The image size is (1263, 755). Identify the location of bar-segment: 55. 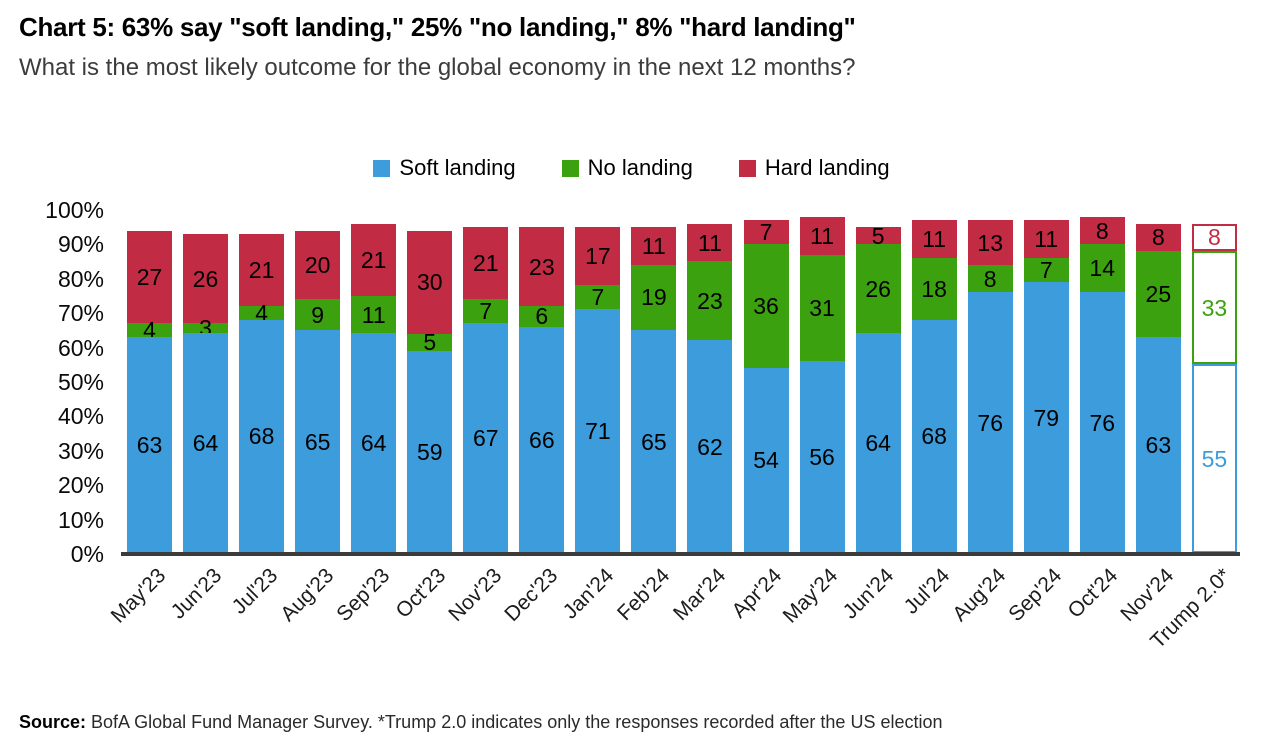
(1214, 458).